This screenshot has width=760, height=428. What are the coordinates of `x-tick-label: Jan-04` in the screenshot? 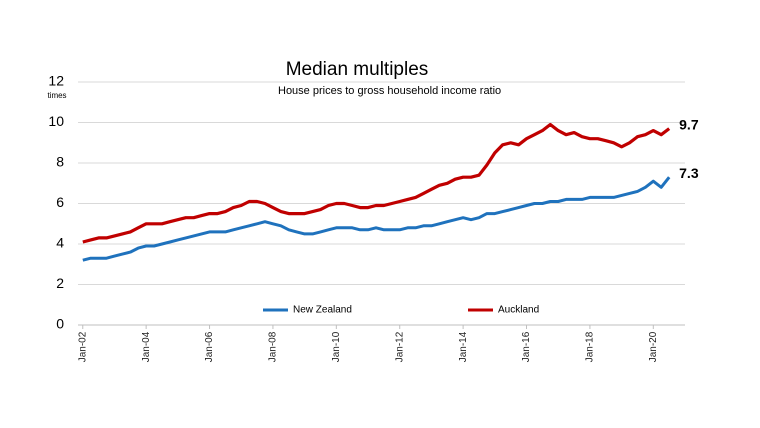 It's located at (146, 346).